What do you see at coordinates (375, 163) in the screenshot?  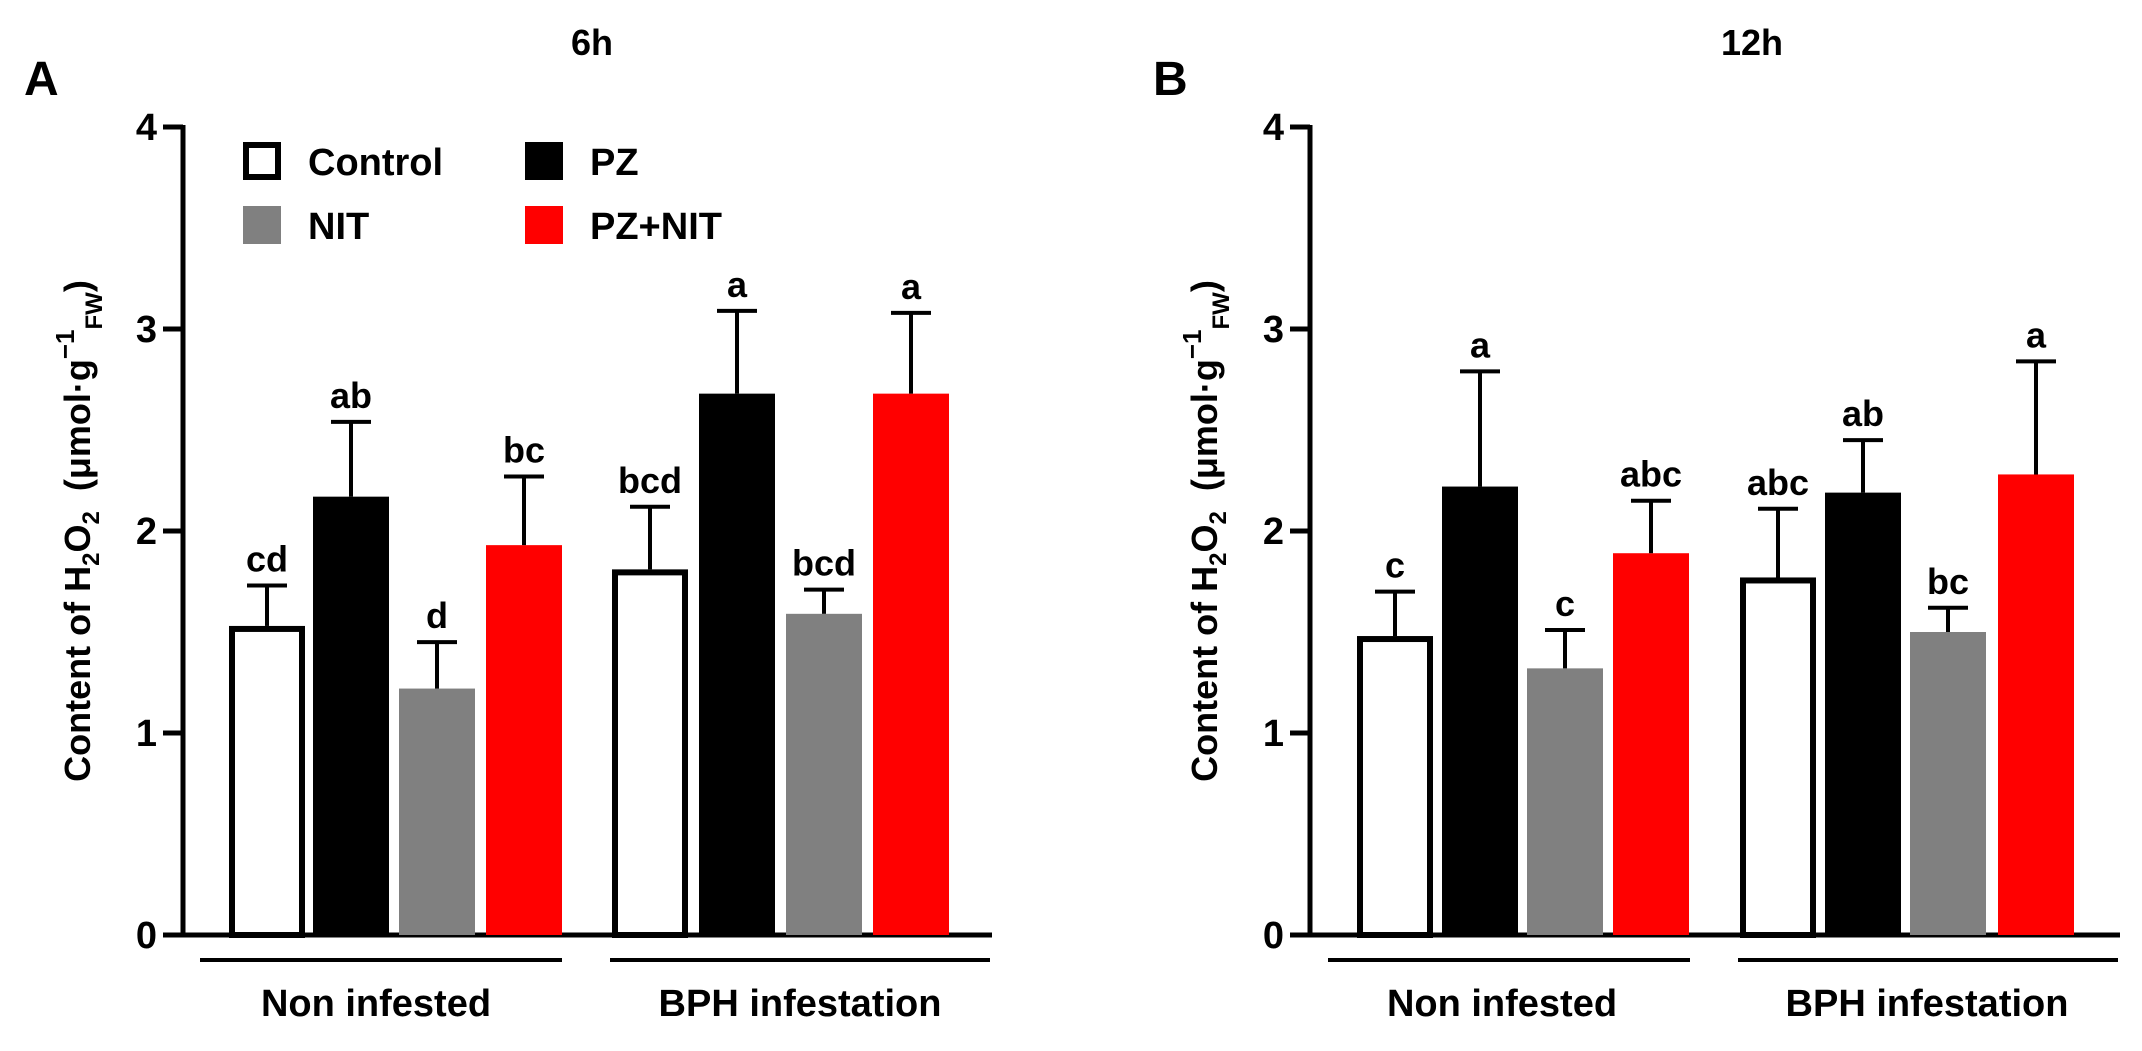 I see `legend-label: Control` at bounding box center [375, 163].